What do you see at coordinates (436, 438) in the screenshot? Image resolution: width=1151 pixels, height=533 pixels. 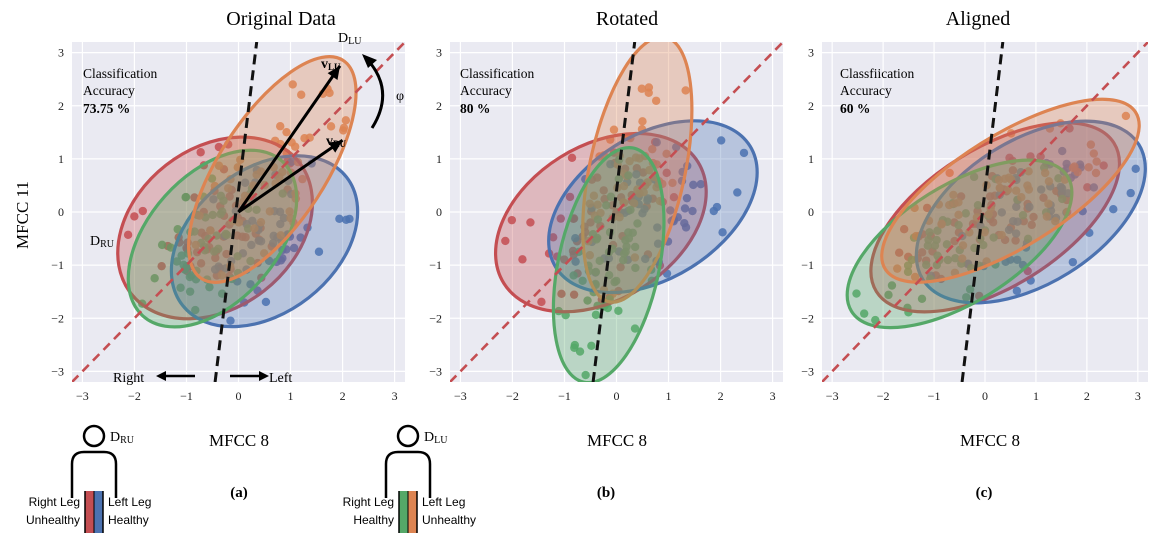 I see `legend-d-label: DLU` at bounding box center [436, 438].